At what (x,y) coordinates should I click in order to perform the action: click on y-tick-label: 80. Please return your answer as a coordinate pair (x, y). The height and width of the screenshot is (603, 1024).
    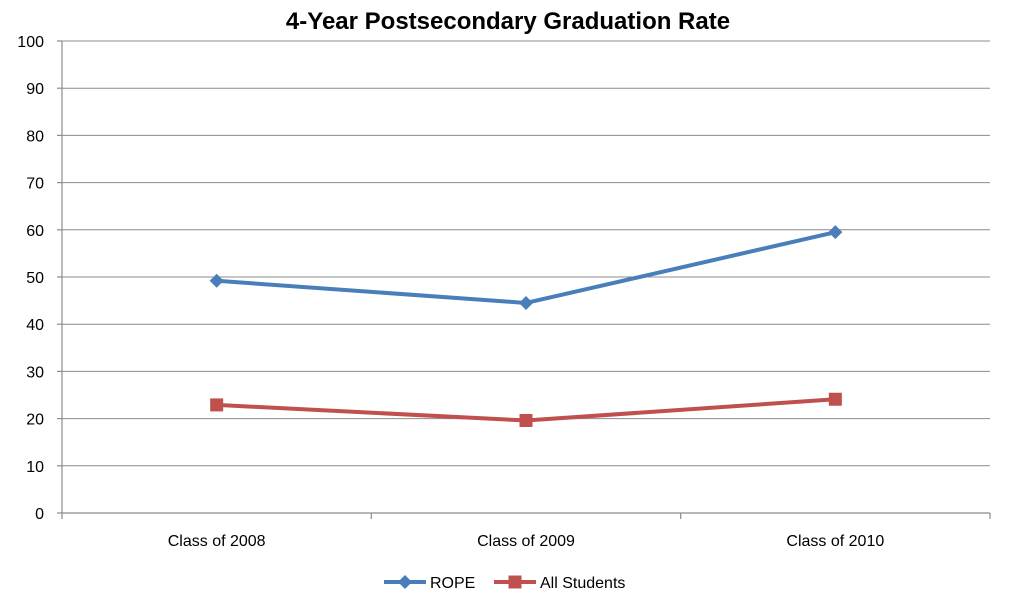
    Looking at the image, I should click on (35, 136).